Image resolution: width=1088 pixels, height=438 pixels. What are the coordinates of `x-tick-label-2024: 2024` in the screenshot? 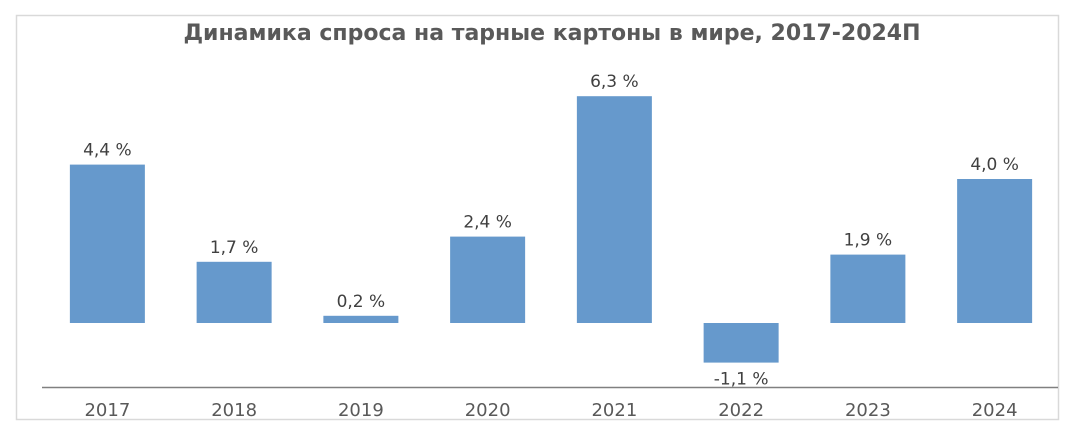 It's located at (995, 410).